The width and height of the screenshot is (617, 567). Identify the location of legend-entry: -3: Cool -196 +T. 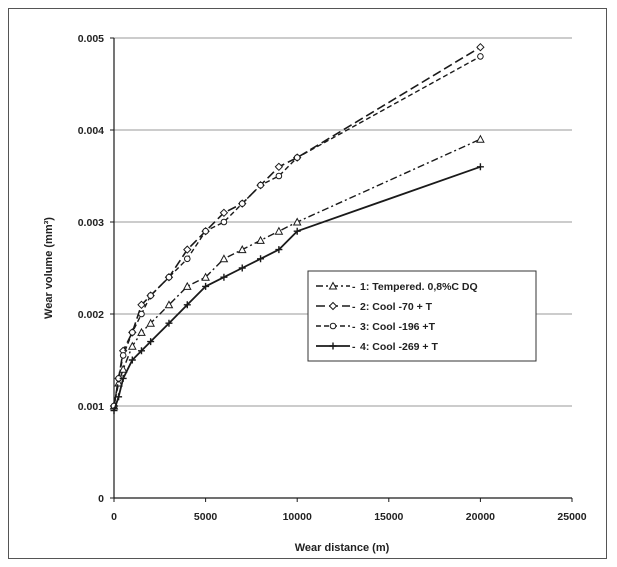
(376, 327).